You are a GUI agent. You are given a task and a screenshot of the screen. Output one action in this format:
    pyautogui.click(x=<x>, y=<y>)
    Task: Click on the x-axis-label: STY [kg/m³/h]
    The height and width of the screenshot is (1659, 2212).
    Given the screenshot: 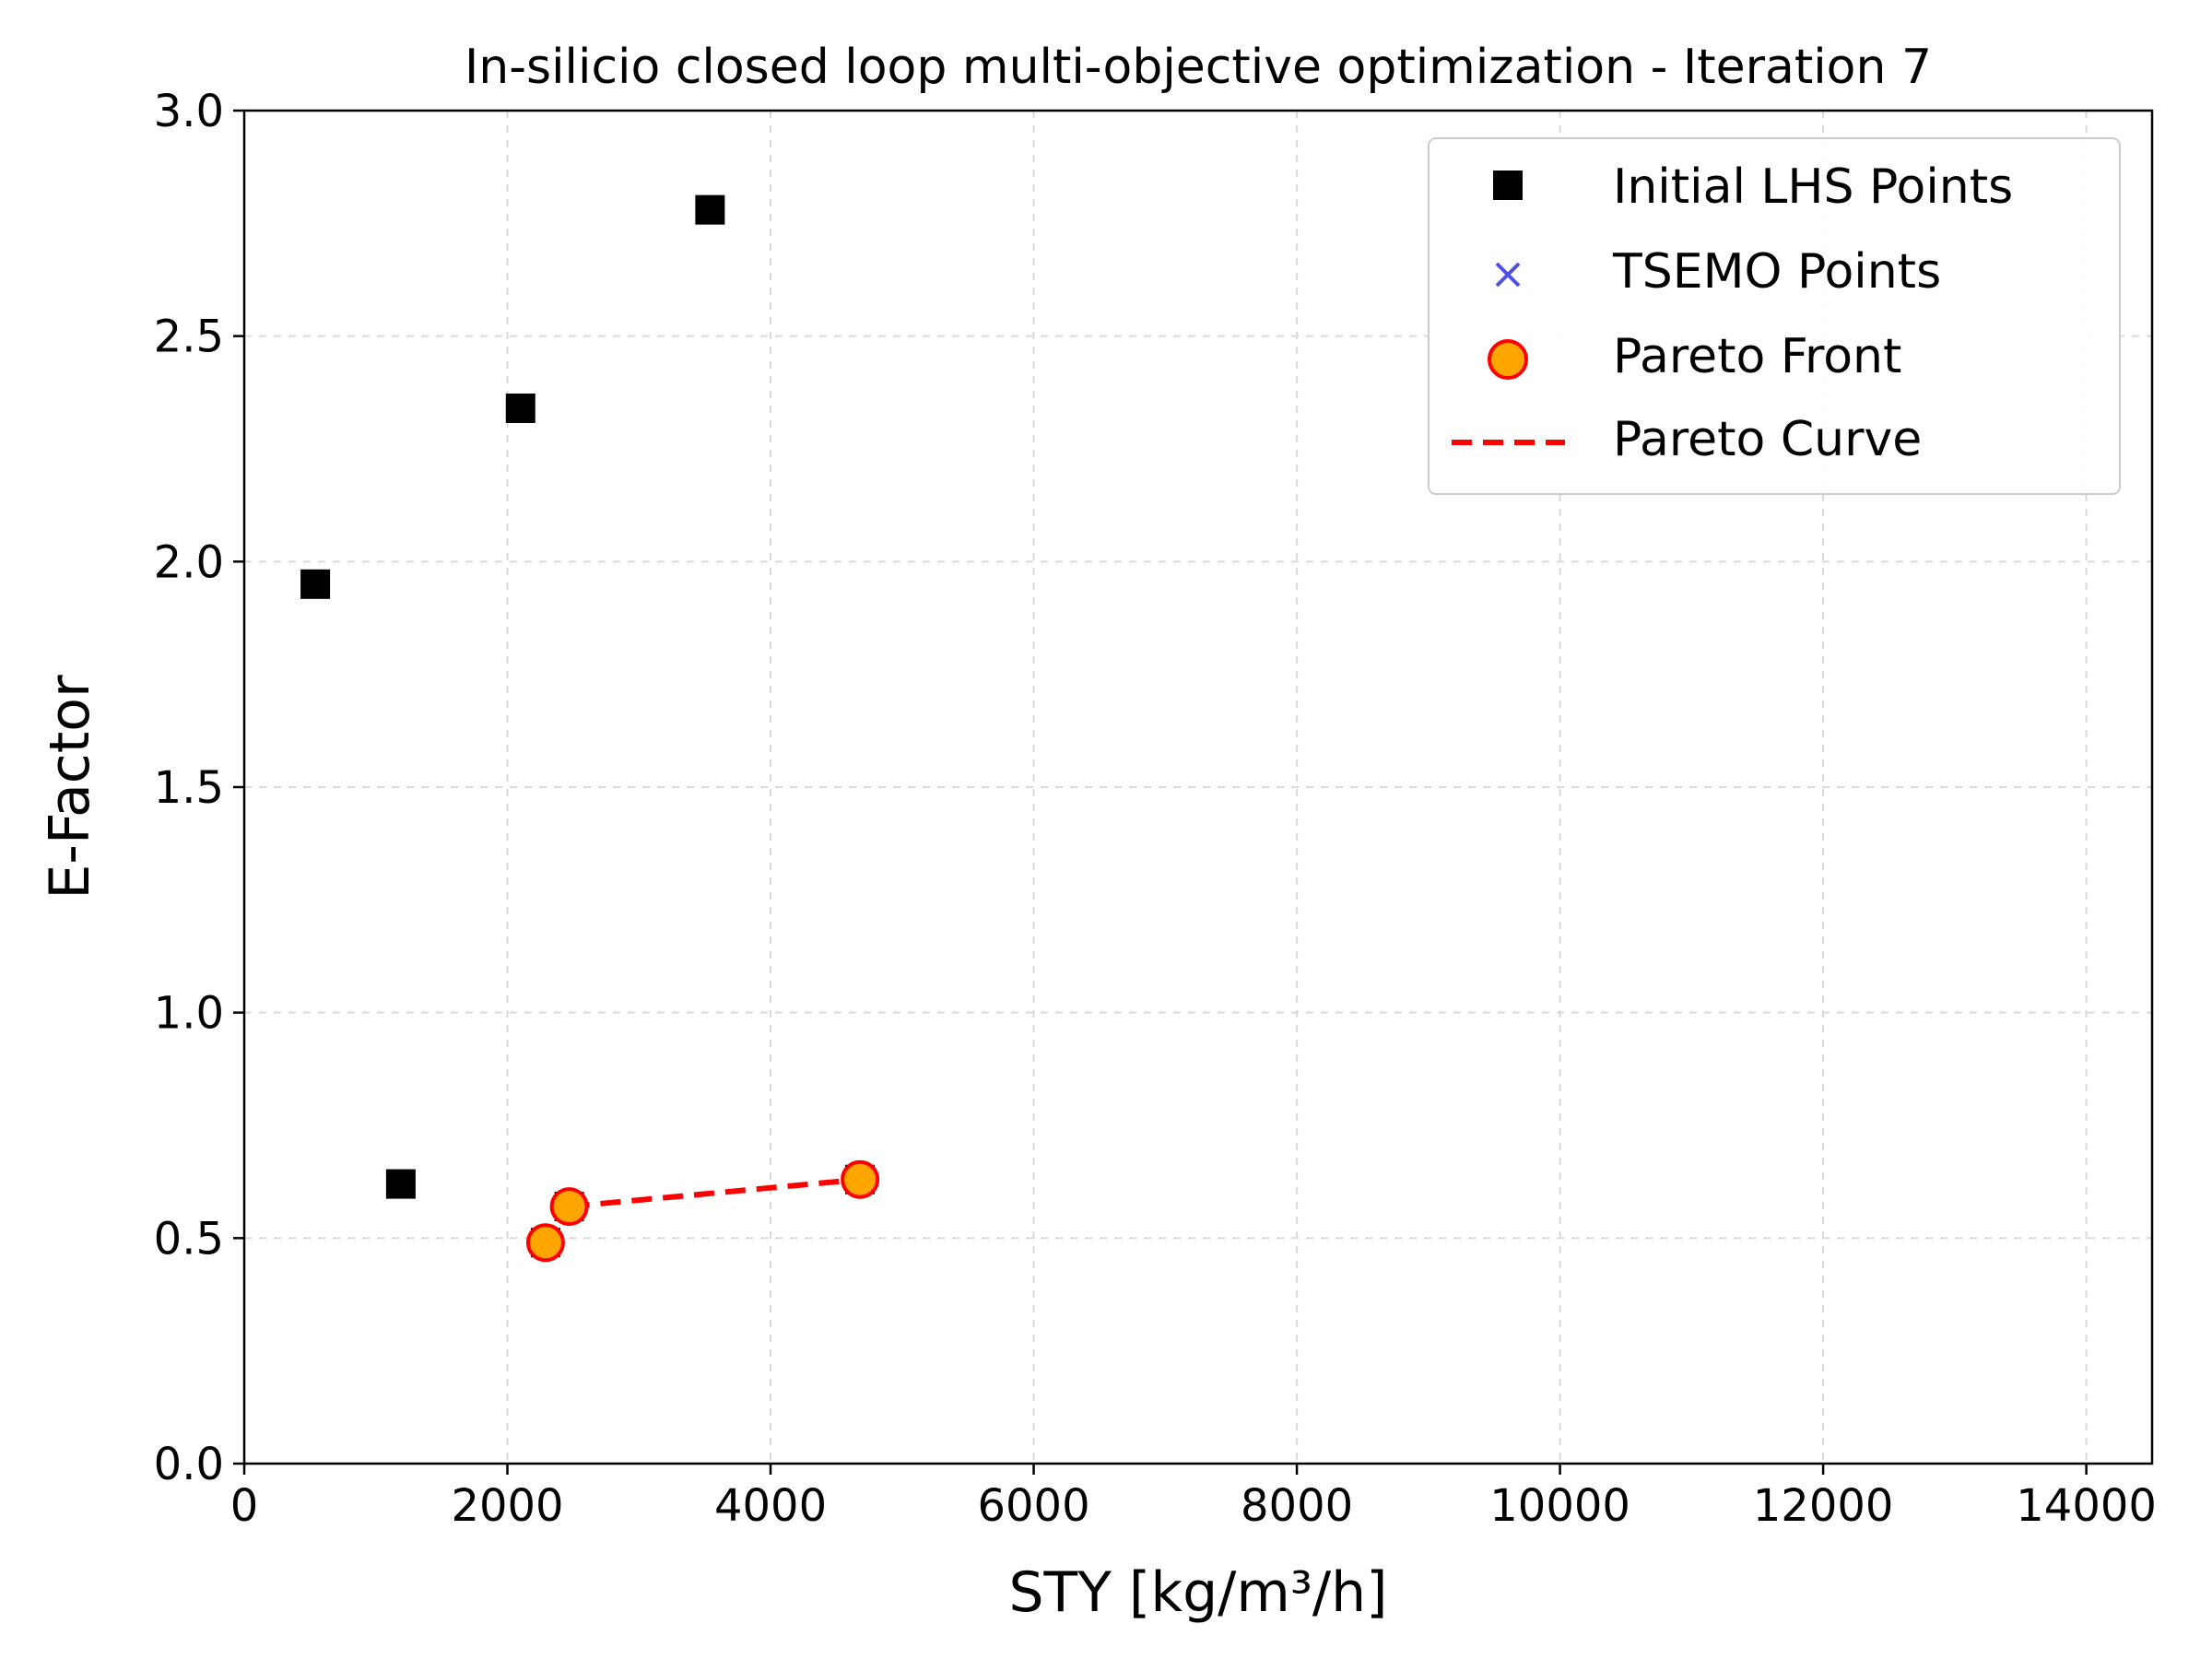 What is the action you would take?
    pyautogui.click(x=1197, y=1592)
    